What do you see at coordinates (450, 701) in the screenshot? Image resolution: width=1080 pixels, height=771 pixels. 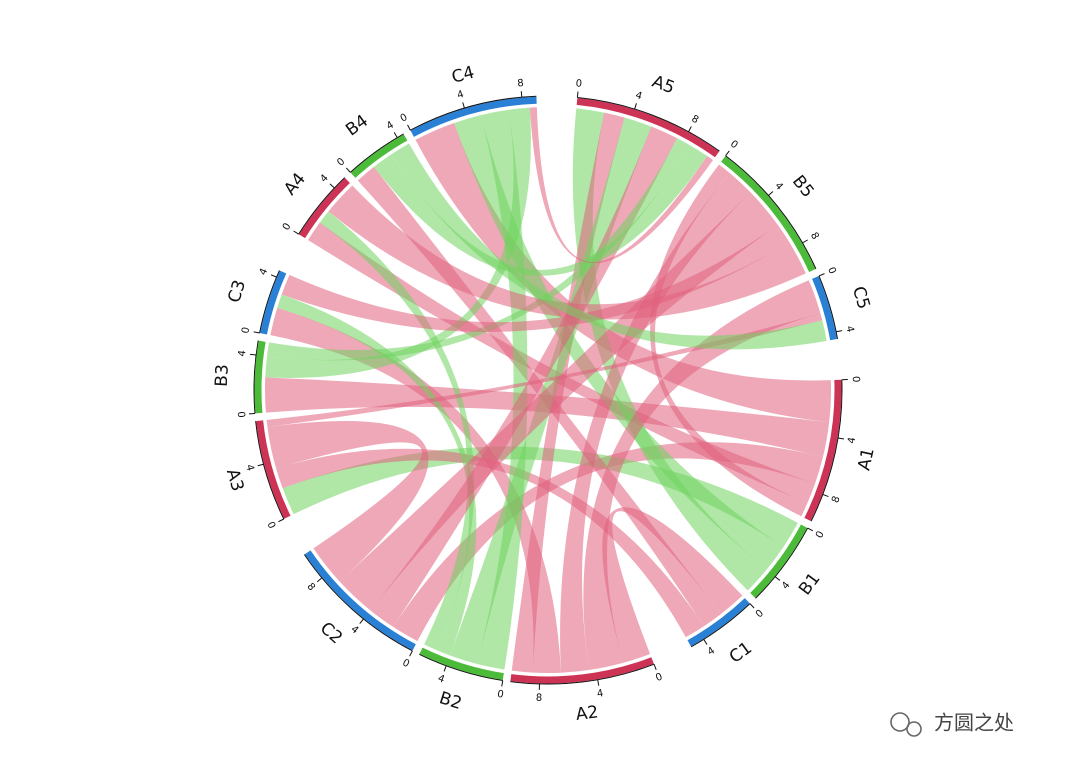 I see `sector-name: B2` at bounding box center [450, 701].